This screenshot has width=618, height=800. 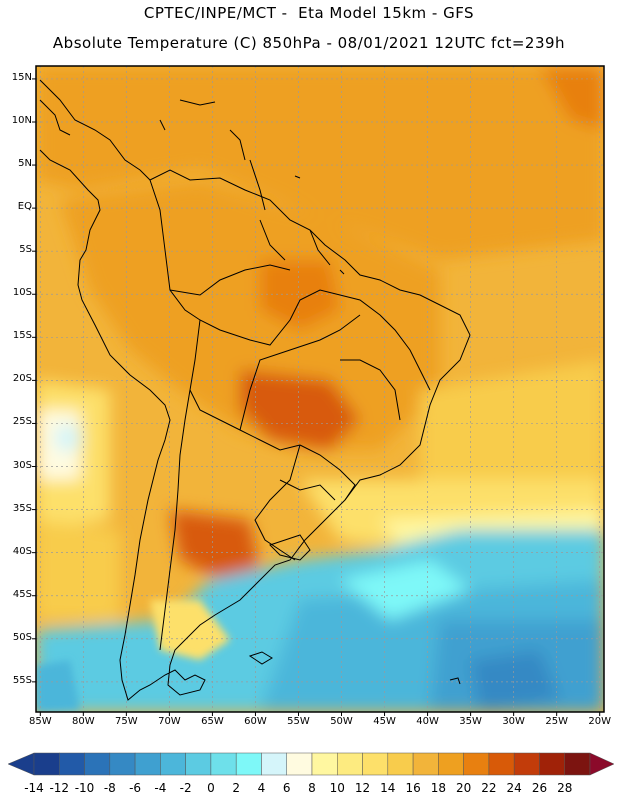 What do you see at coordinates (25, 164) in the screenshot?
I see `lat-label: 5N` at bounding box center [25, 164].